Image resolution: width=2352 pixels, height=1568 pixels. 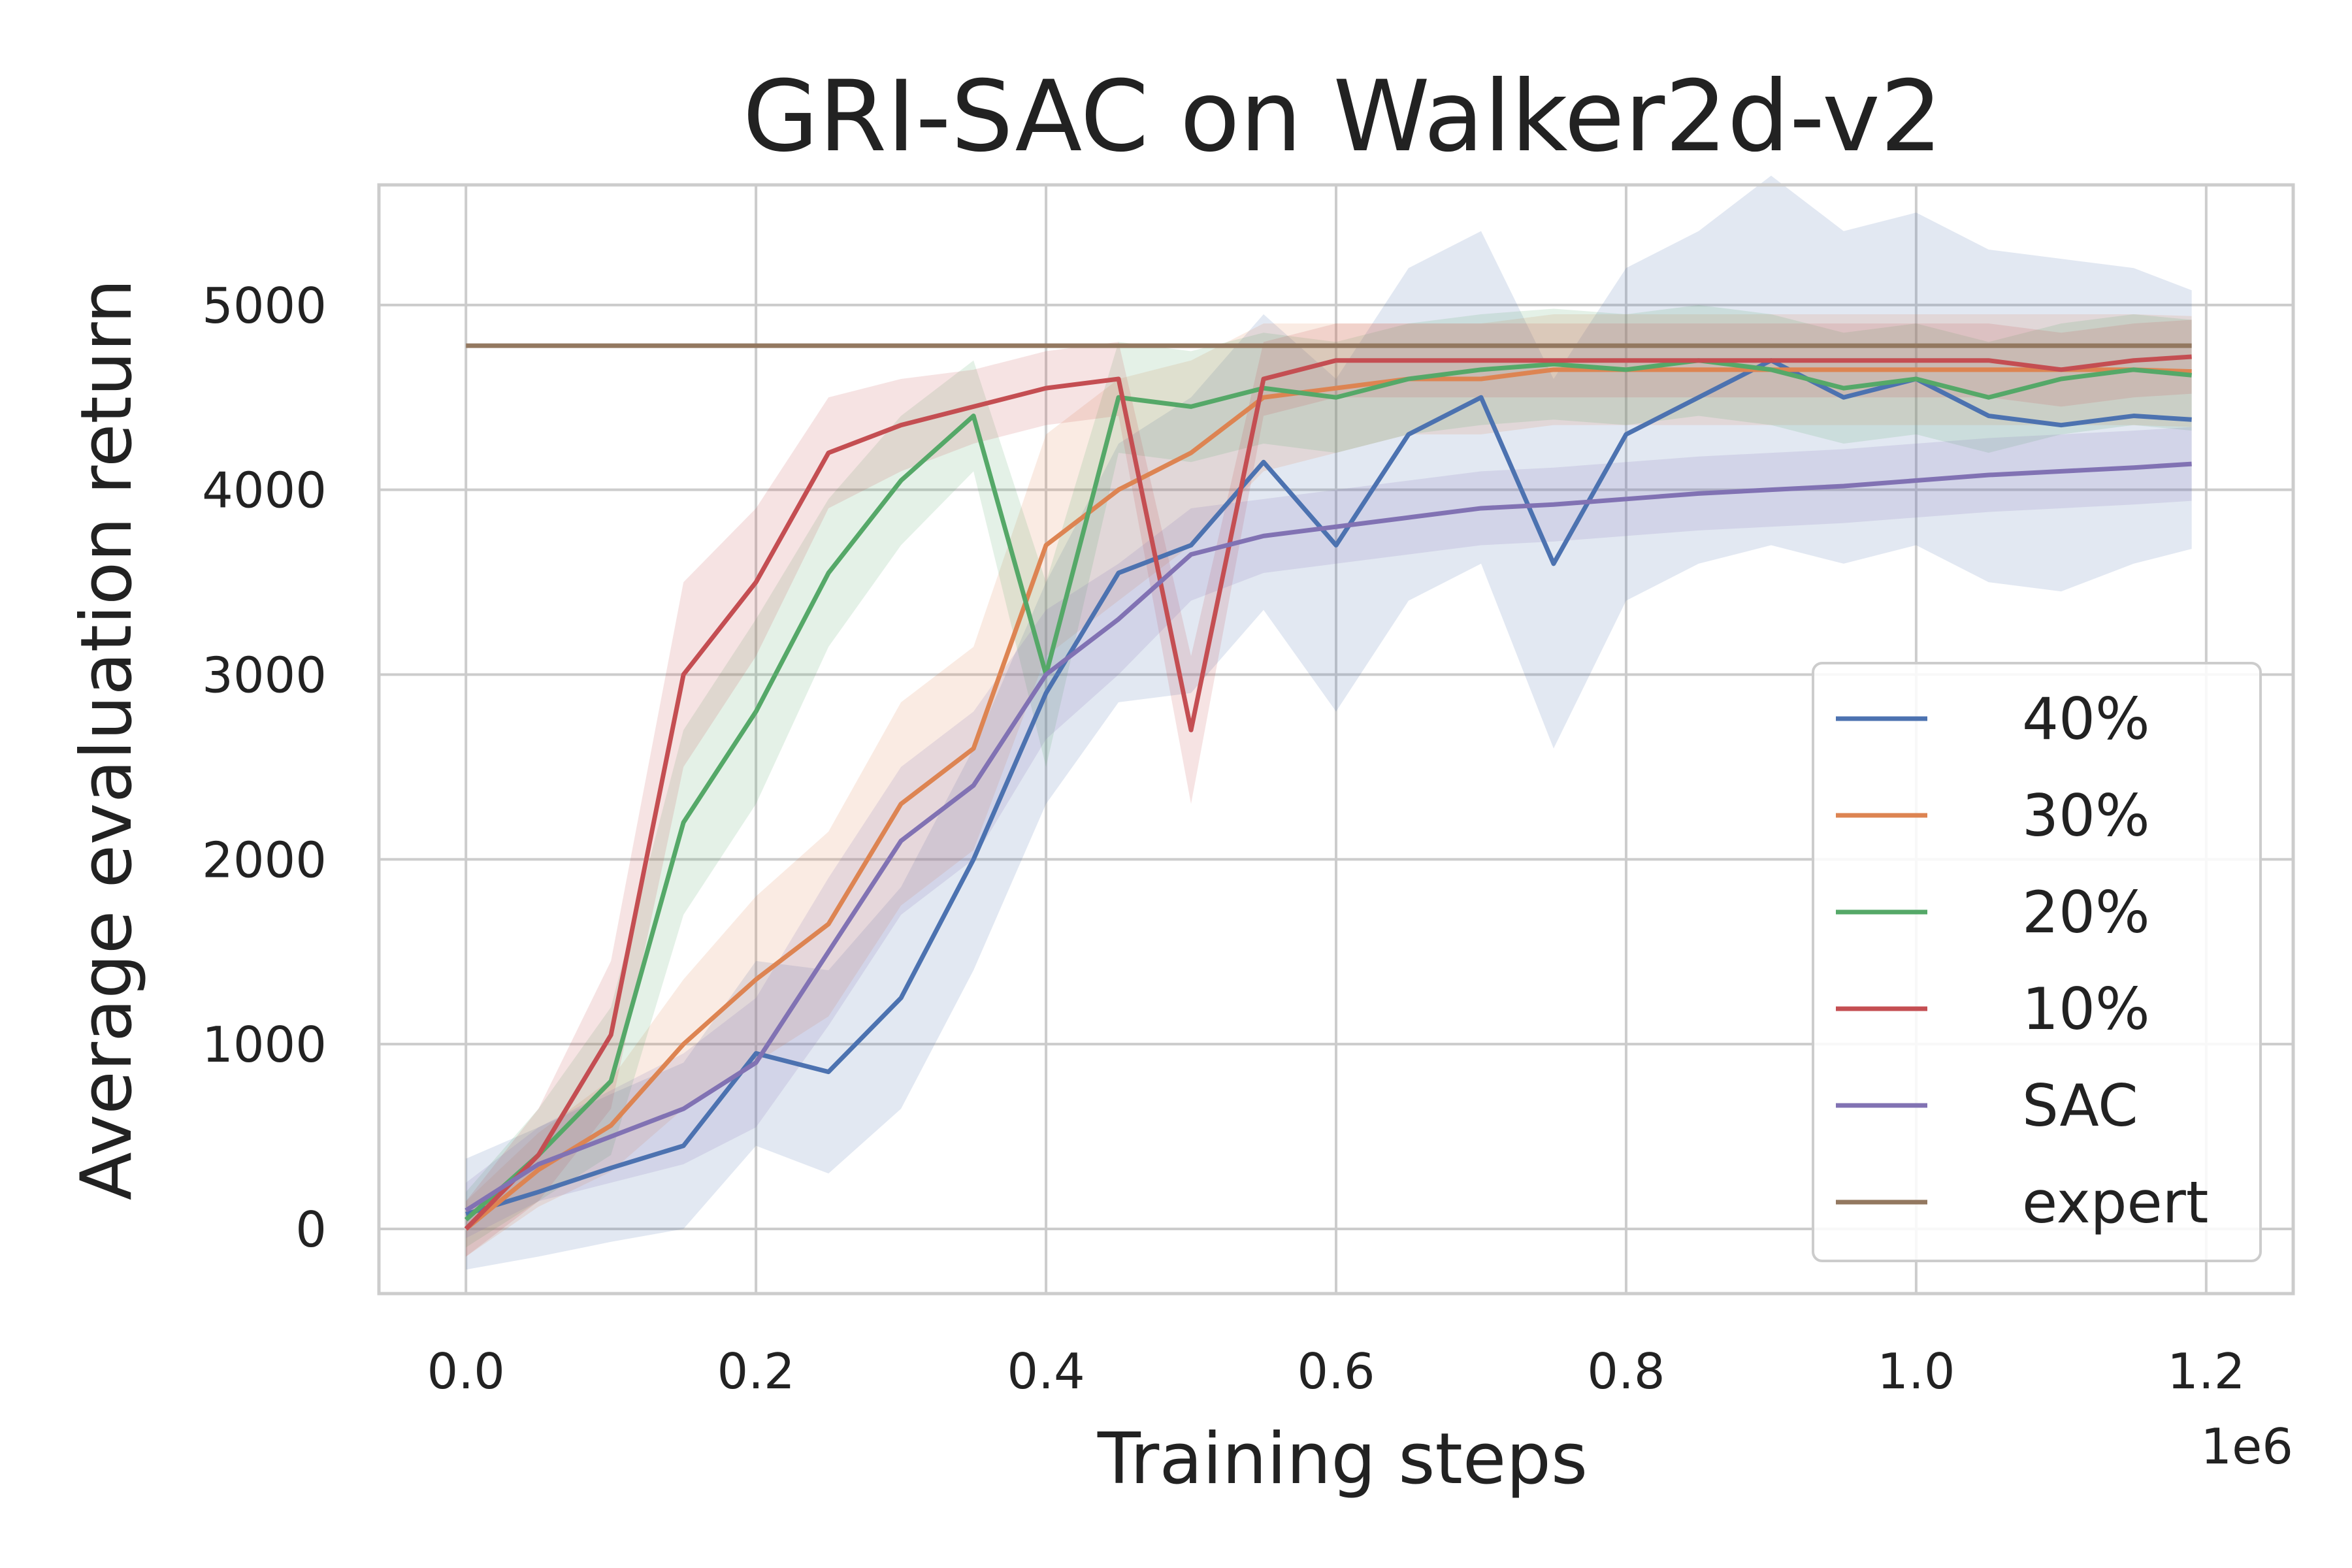 I want to click on legend-label: expert, so click(x=2115, y=1202).